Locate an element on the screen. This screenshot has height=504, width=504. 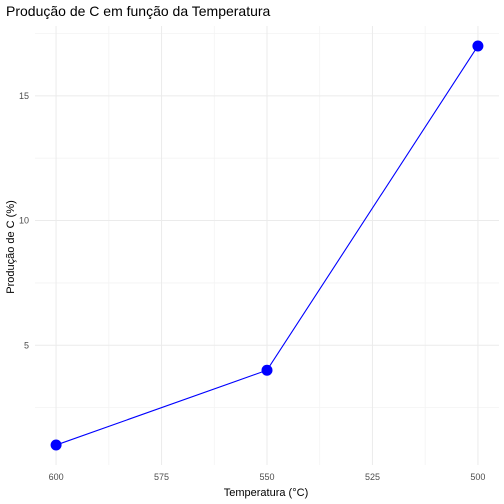
y-tick-label: 10 is located at coordinates (24, 221).